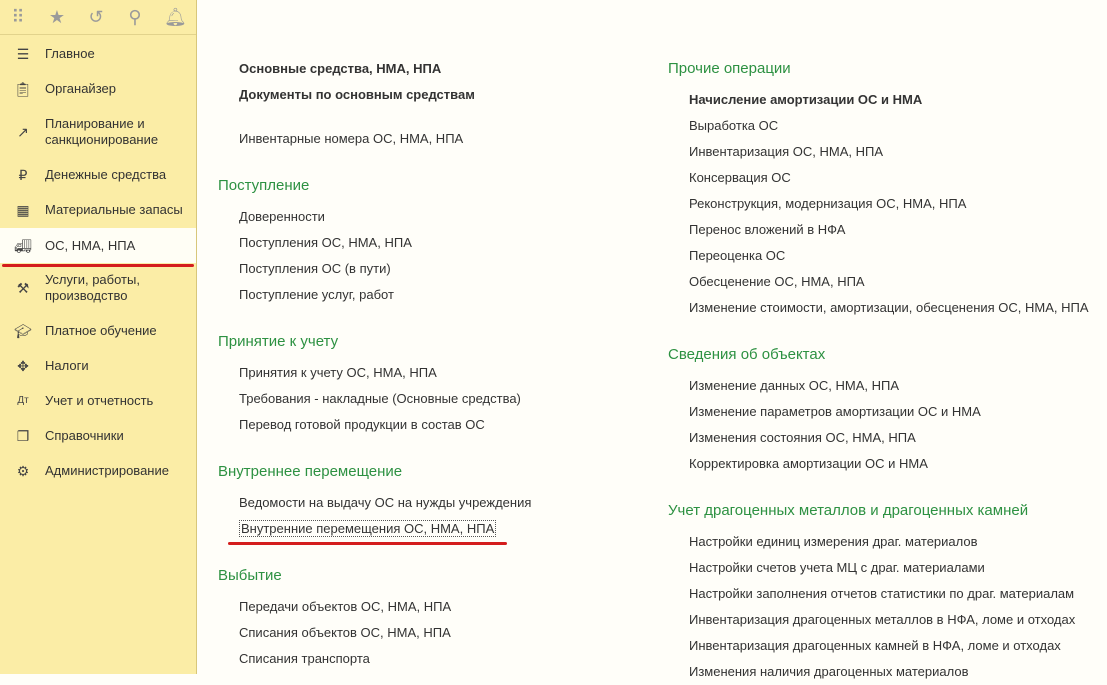  What do you see at coordinates (23, 400) in the screenshot?
I see `debit-credit-icon: Дт` at bounding box center [23, 400].